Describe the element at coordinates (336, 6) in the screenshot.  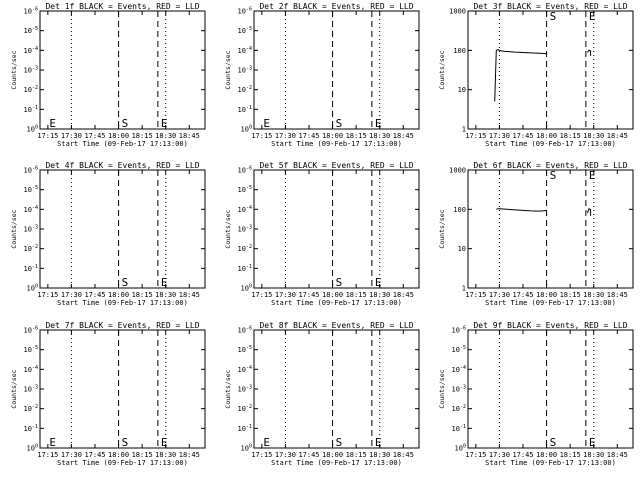
I see `panel-title: Det 2f BLACK = Events, RED = LLD` at that location.